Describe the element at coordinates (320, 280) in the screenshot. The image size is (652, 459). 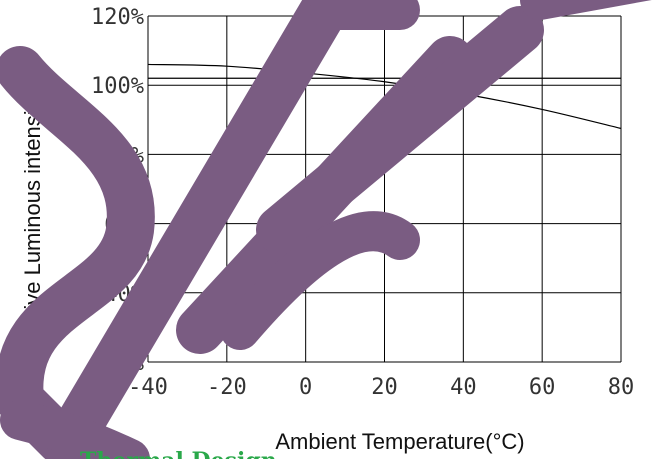
I see `watermark-stroke-e` at that location.